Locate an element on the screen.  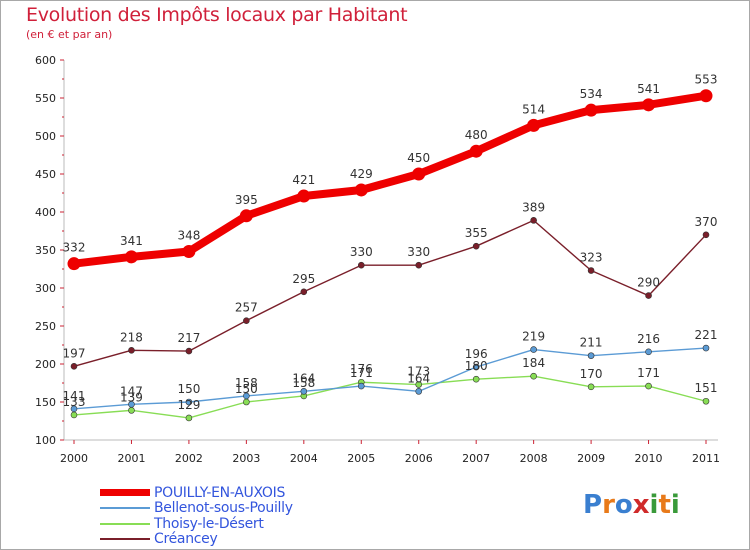
data-label: 332 is located at coordinates (74, 248).